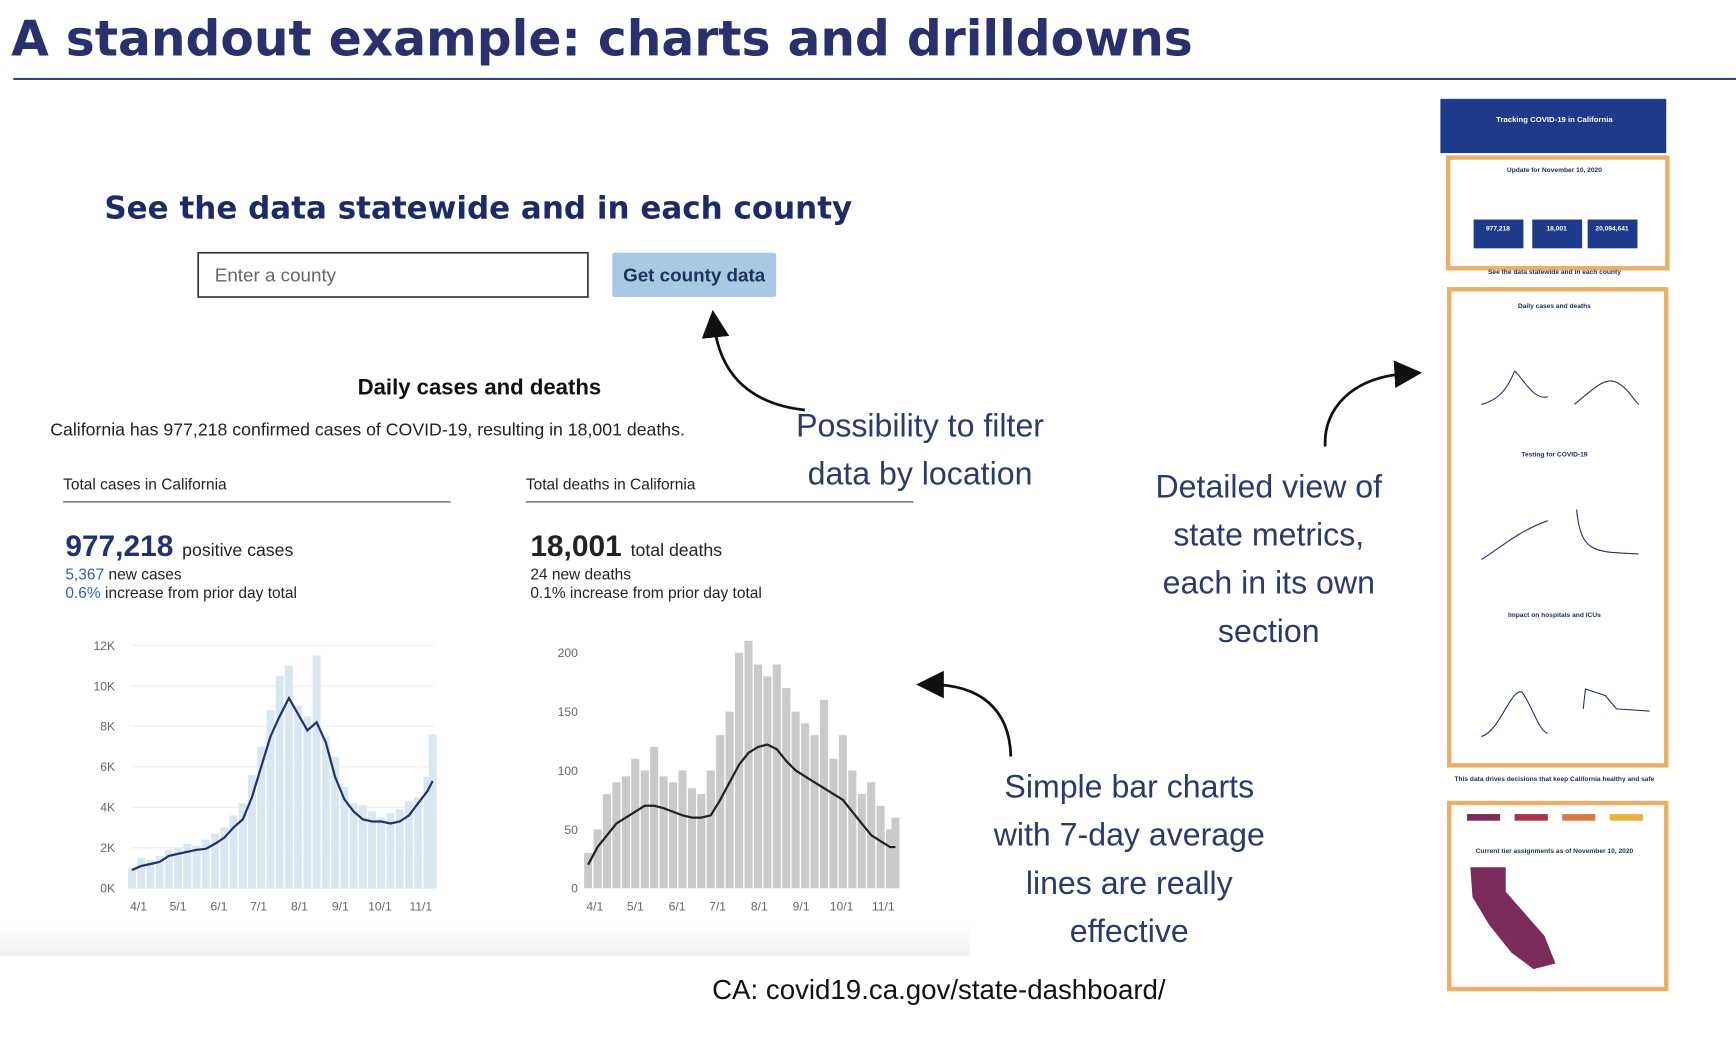 This screenshot has width=1736, height=1048. What do you see at coordinates (571, 830) in the screenshot?
I see `y-tick-label: 50` at bounding box center [571, 830].